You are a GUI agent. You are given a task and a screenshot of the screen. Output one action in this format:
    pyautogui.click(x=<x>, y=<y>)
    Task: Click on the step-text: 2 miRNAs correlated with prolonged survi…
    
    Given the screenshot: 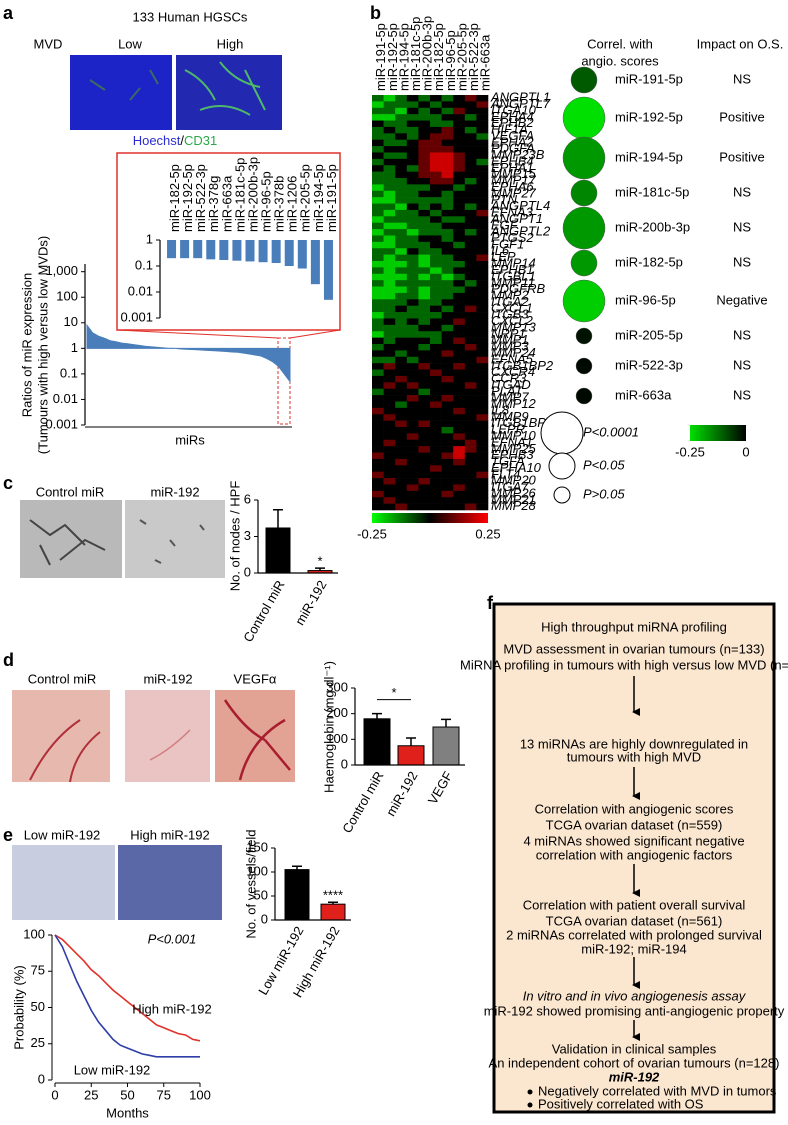 What is the action you would take?
    pyautogui.click(x=634, y=934)
    